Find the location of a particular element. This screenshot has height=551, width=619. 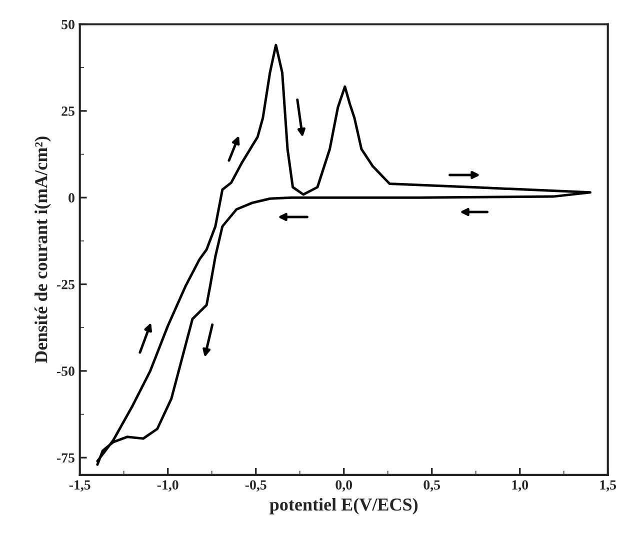

x-tick-label: 1,5 is located at coordinates (608, 486).